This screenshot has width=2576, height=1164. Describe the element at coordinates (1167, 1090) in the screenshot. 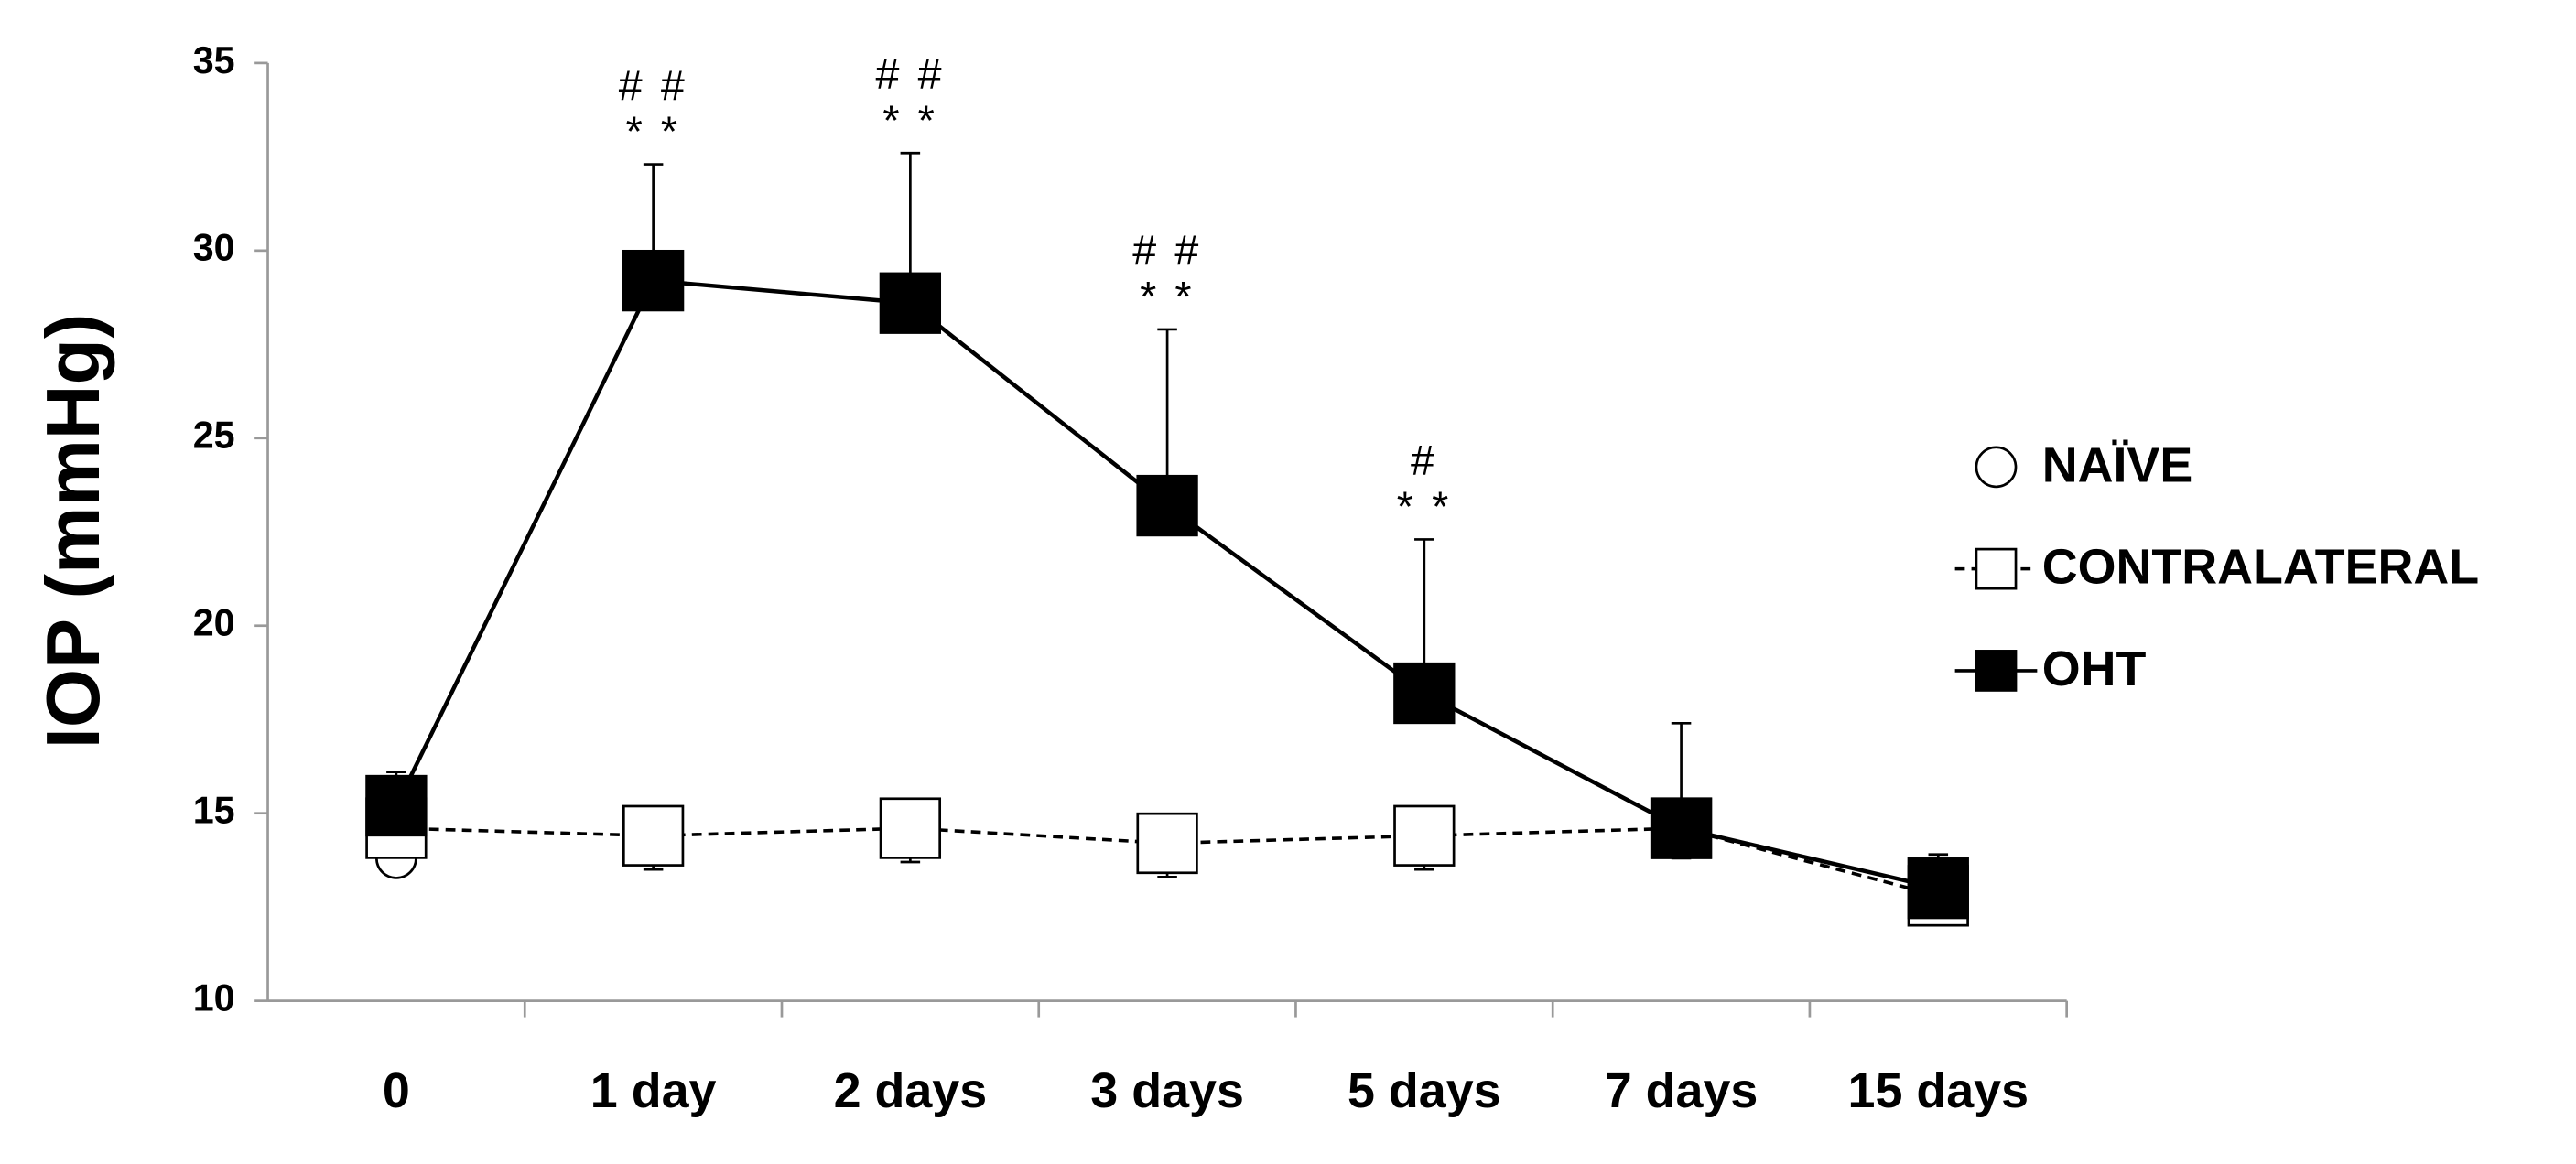

I see `x-tick-label: 3 days` at that location.